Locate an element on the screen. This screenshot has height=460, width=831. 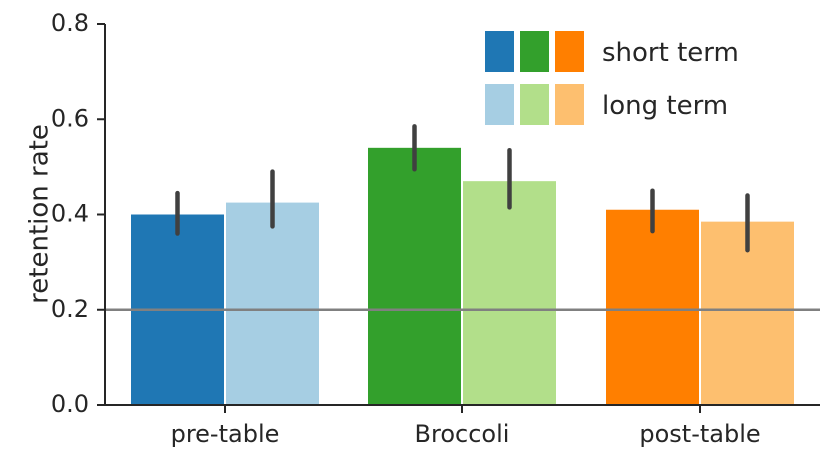
x-tick-label: Broccoli is located at coordinates (462, 434).